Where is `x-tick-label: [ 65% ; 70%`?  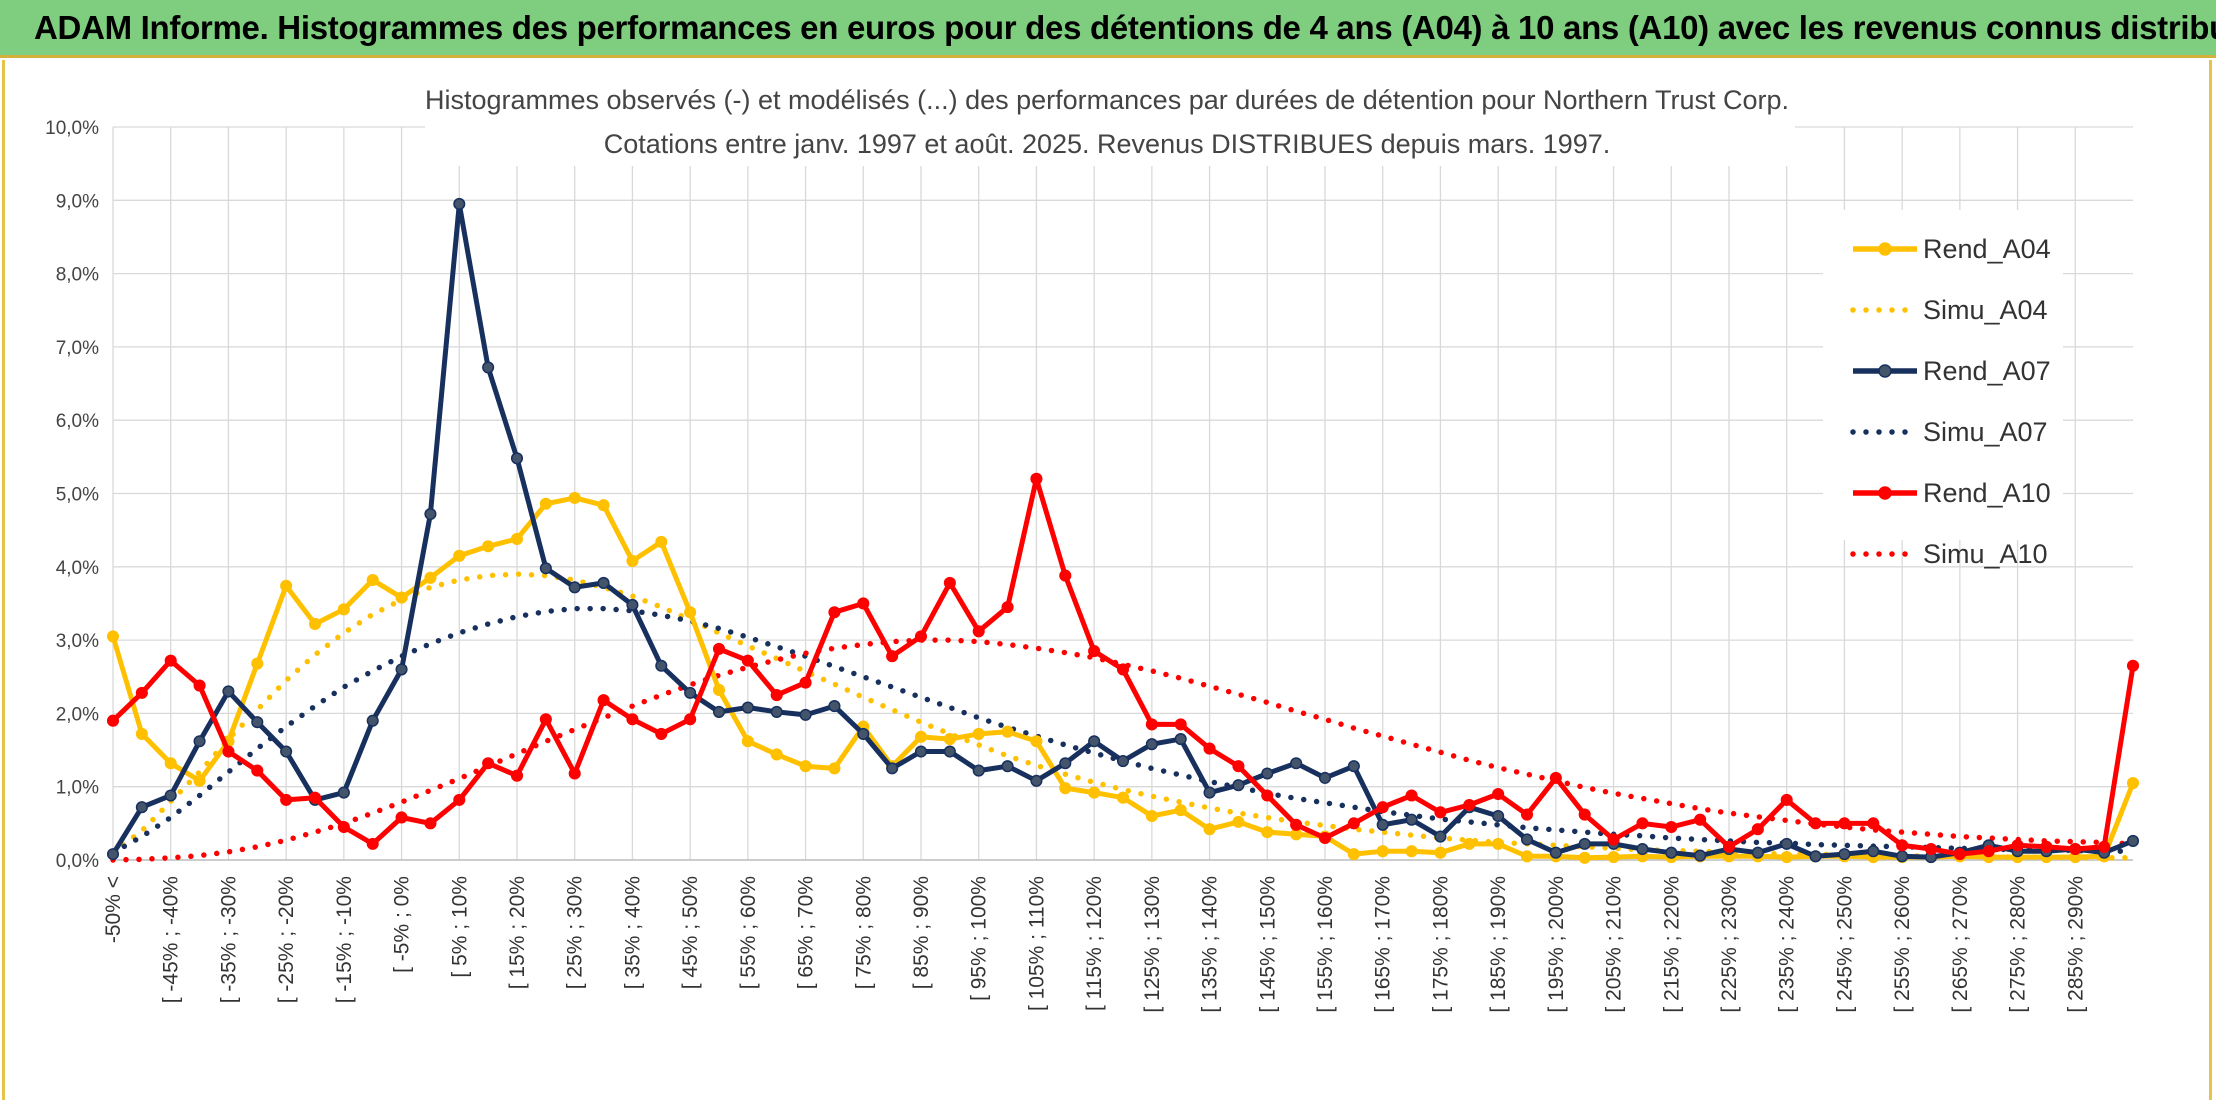 x-tick-label: [ 65% ; 70% is located at coordinates (806, 932).